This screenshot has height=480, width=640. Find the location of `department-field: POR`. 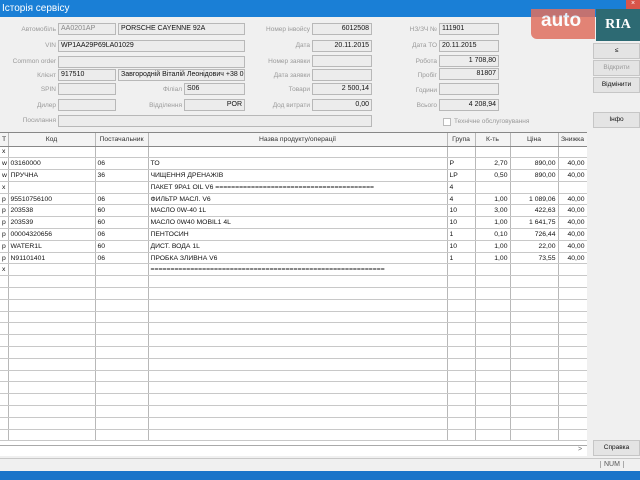

department-field: POR is located at coordinates (214, 105).